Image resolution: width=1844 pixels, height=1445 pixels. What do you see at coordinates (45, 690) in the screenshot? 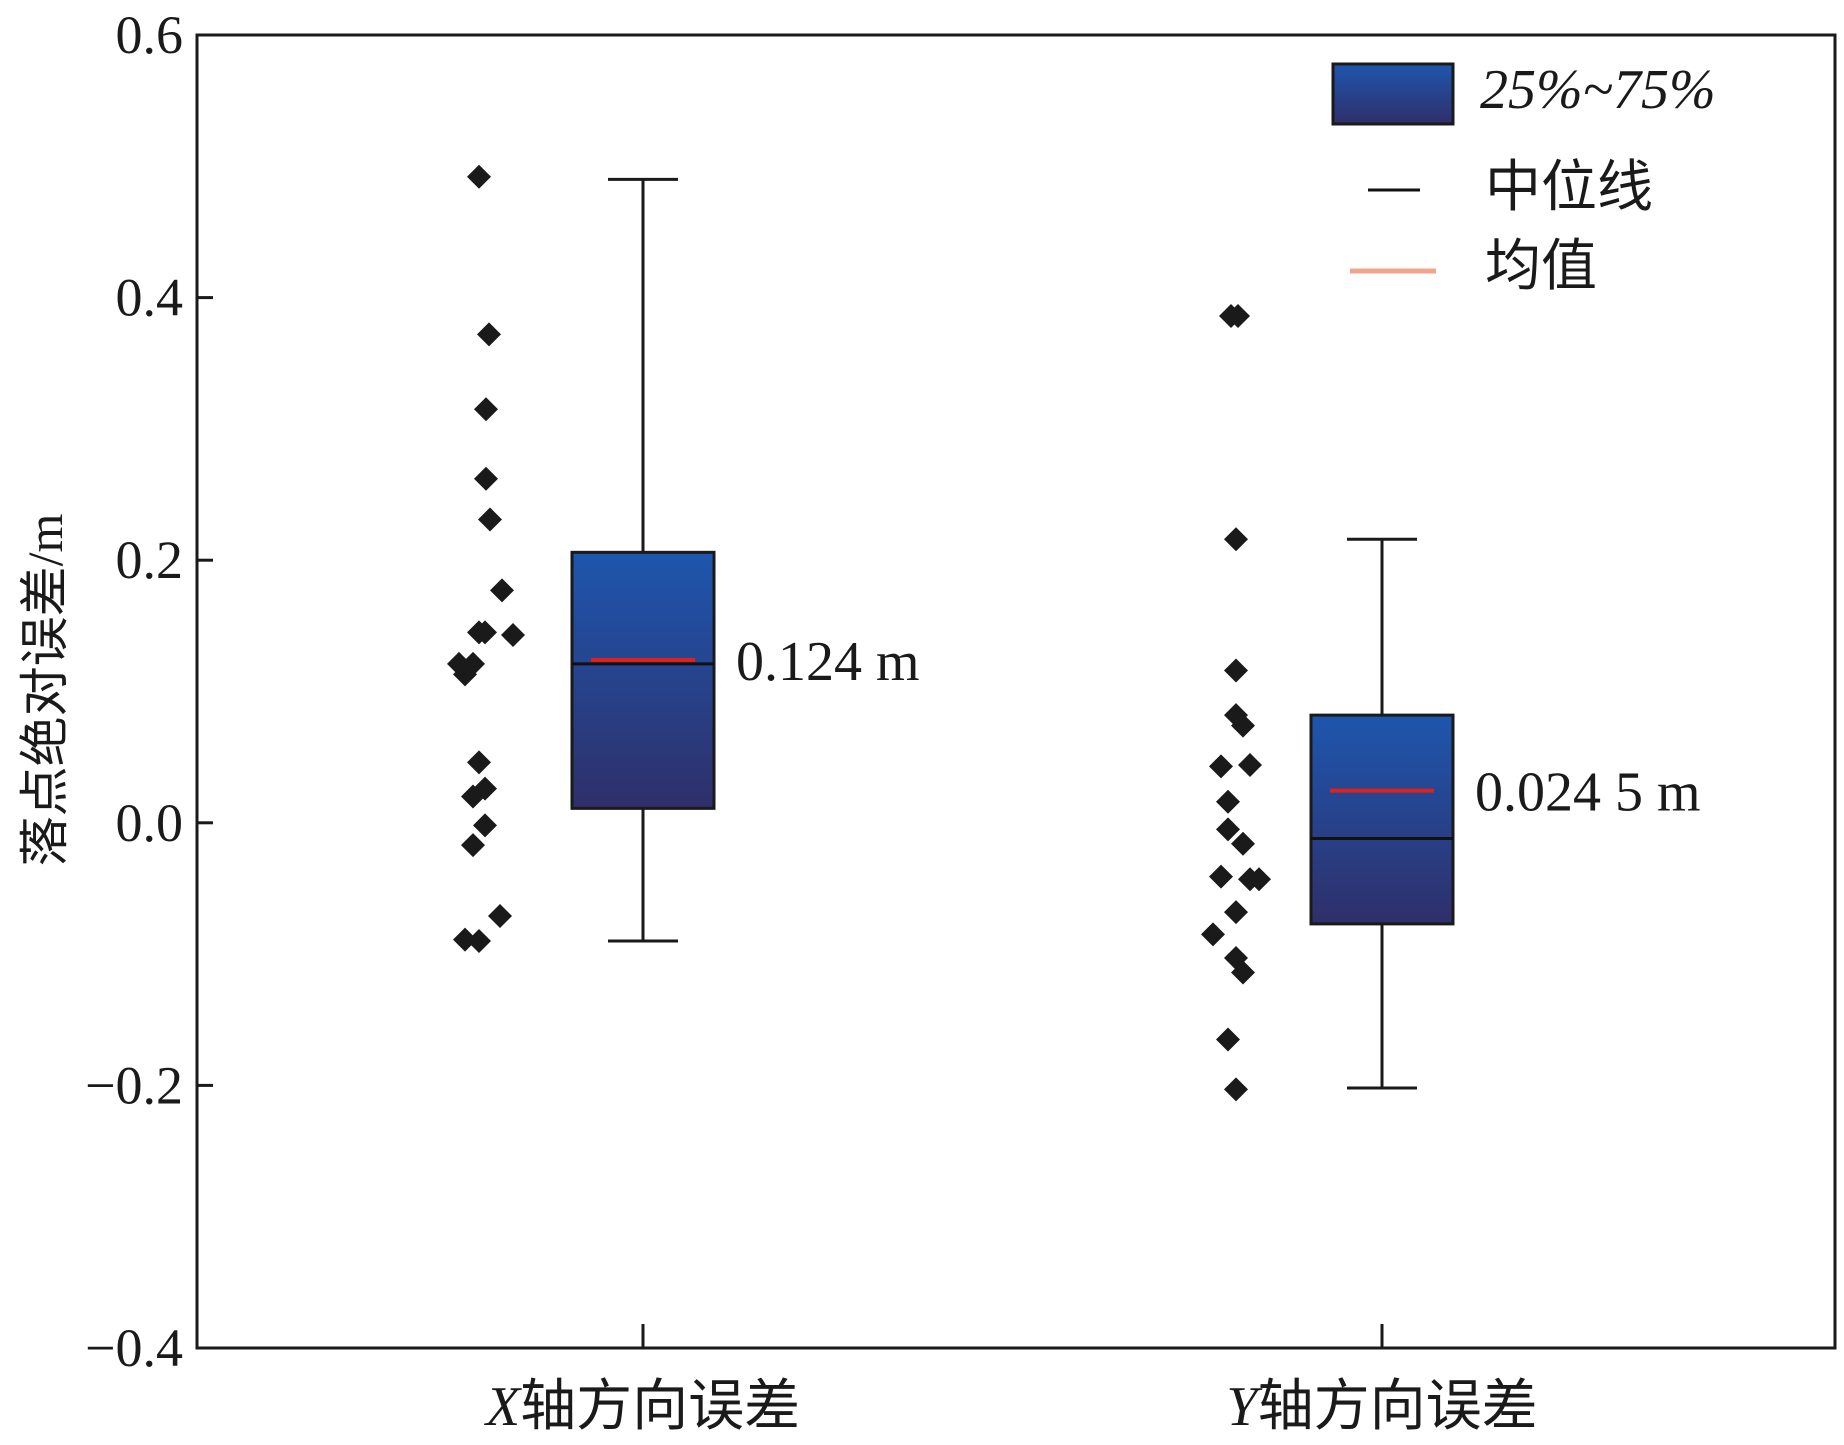
I see `y-axis-title: 落点绝对误差/m` at bounding box center [45, 690].